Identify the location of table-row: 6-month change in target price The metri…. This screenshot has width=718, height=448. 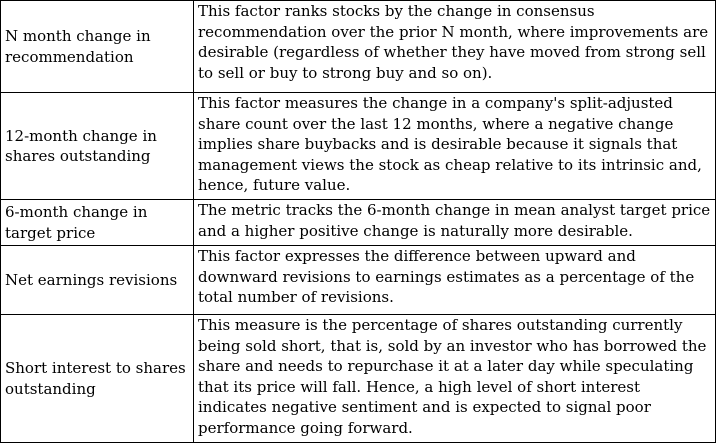
(358, 222).